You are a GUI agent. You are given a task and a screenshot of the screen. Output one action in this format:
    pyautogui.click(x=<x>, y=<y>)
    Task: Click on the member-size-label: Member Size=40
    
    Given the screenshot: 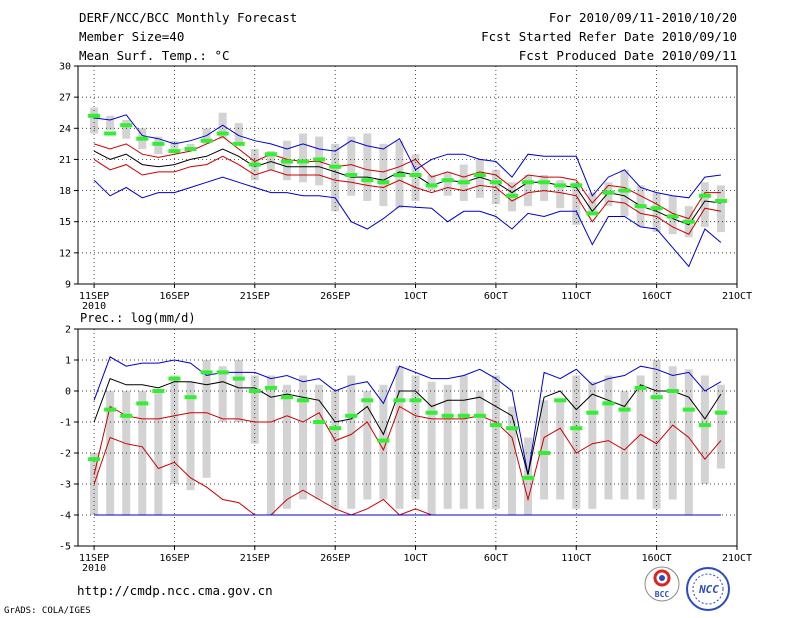 What is the action you would take?
    pyautogui.click(x=132, y=36)
    